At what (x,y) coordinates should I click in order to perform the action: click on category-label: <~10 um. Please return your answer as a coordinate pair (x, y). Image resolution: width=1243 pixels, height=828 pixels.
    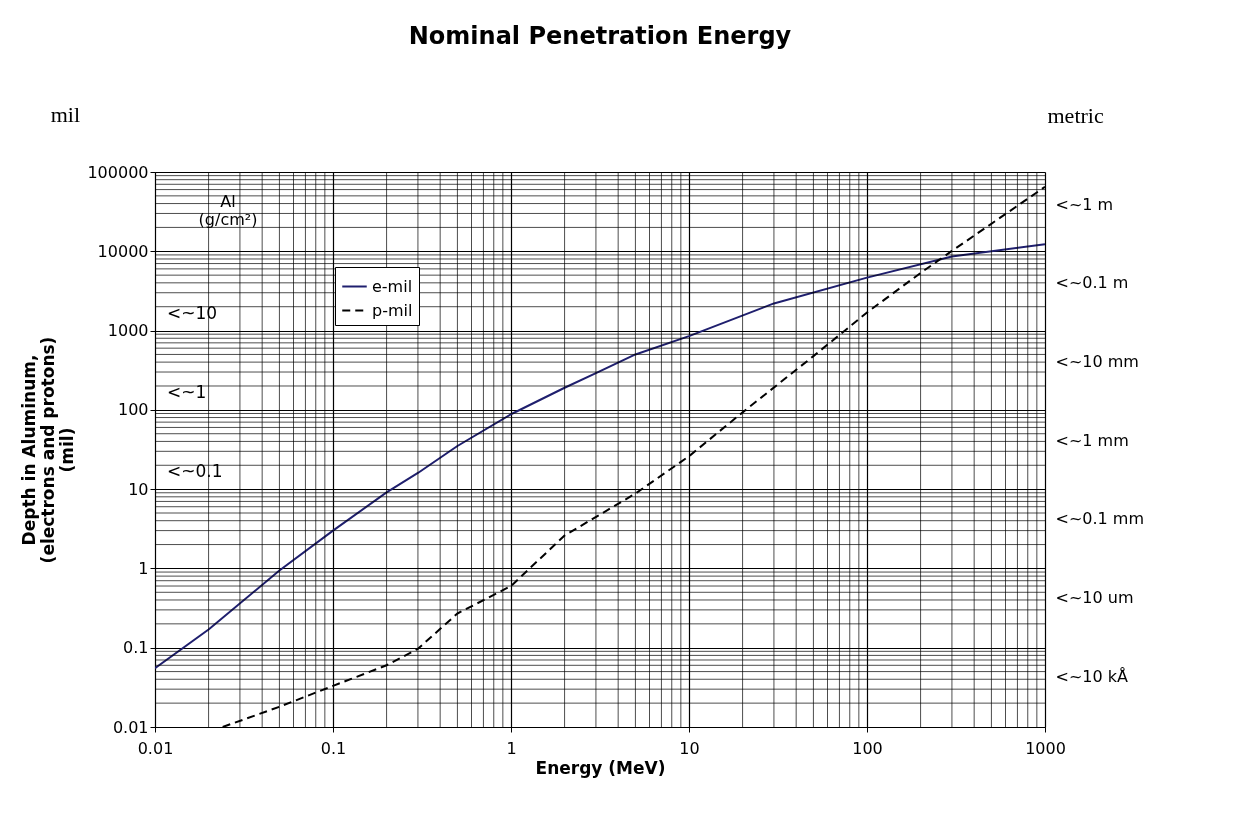
    Looking at the image, I should click on (1094, 597).